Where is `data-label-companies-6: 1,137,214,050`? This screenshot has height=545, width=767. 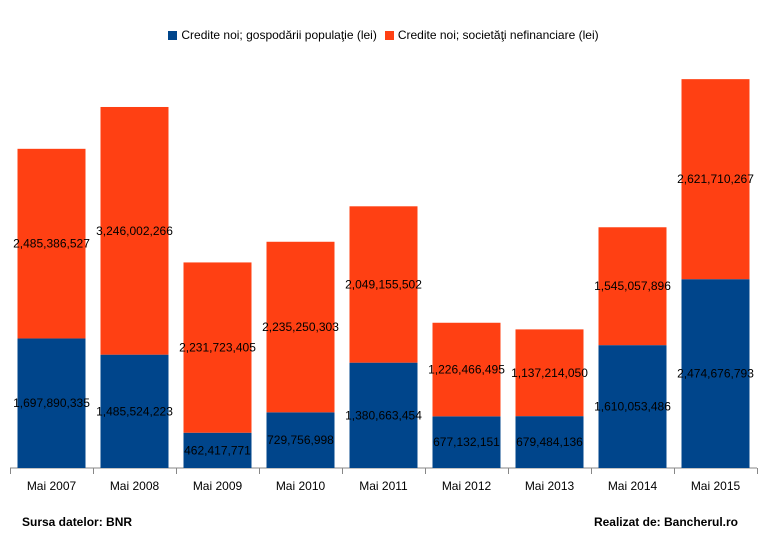 data-label-companies-6: 1,137,214,050 is located at coordinates (549, 373).